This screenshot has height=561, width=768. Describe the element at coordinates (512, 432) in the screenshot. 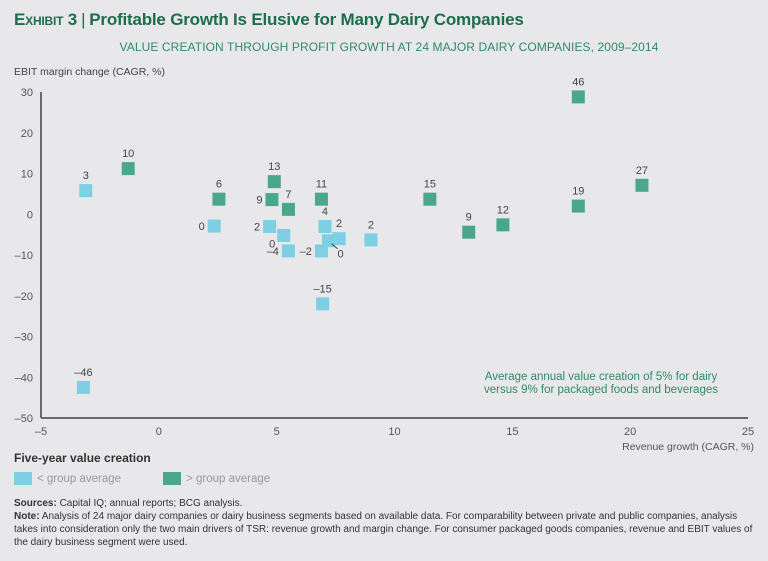

I see `x-tick-label: 15` at that location.